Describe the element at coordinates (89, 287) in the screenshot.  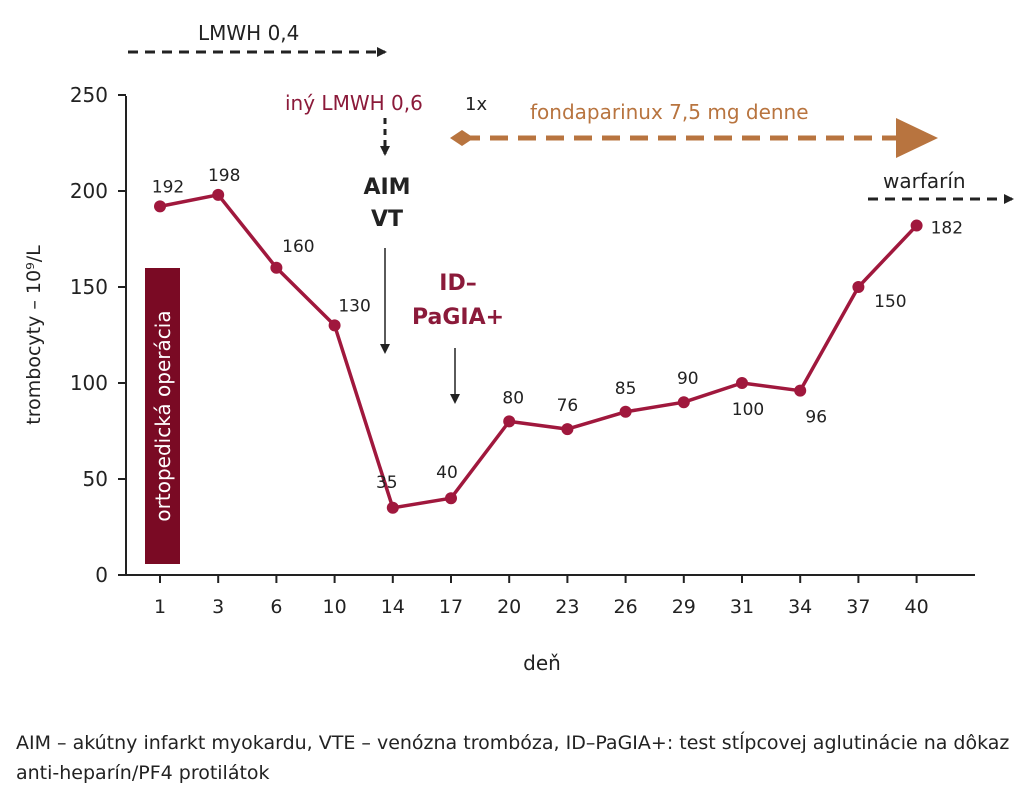
I see `y-tick-label: 150` at that location.